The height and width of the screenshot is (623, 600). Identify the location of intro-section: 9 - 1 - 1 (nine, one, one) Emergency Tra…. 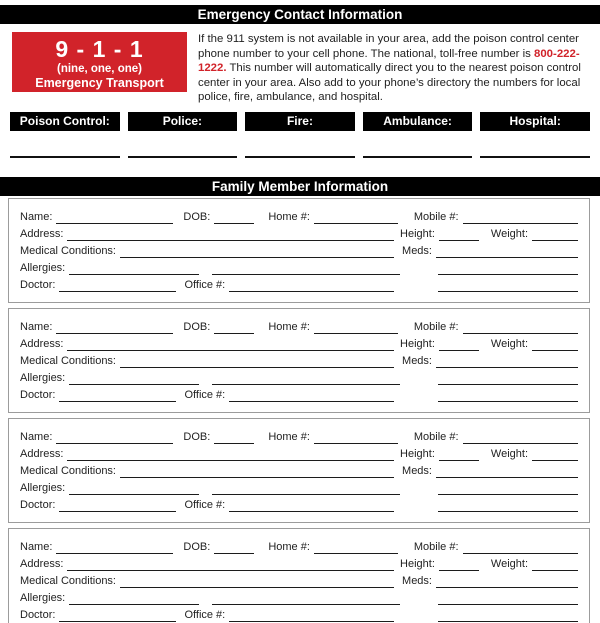
(302, 68).